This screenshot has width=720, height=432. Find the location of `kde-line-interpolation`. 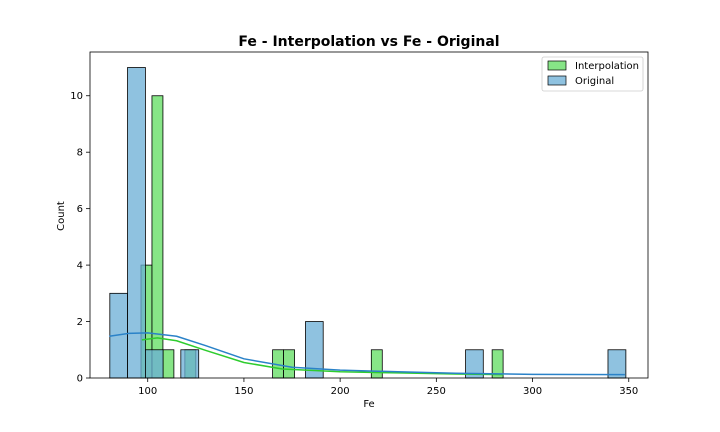

kde-line-interpolation is located at coordinates (322, 356).